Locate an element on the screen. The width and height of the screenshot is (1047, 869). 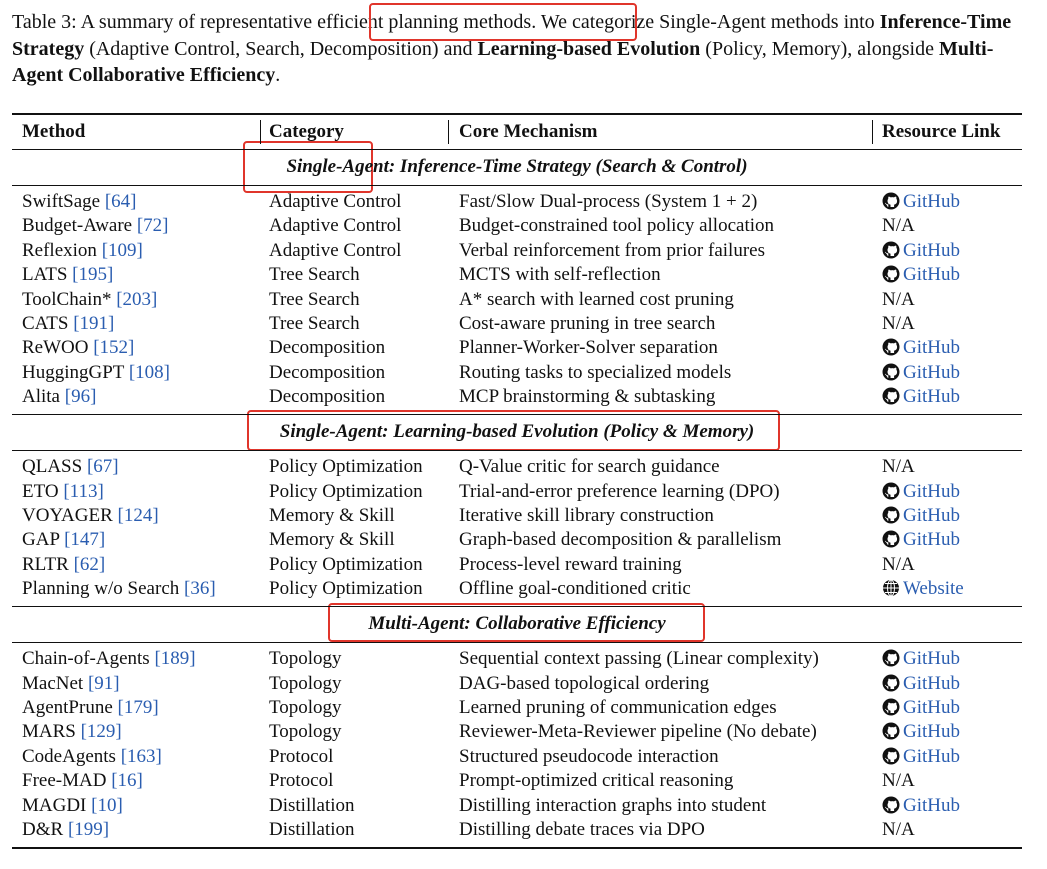
citation: [16] is located at coordinates (127, 781).